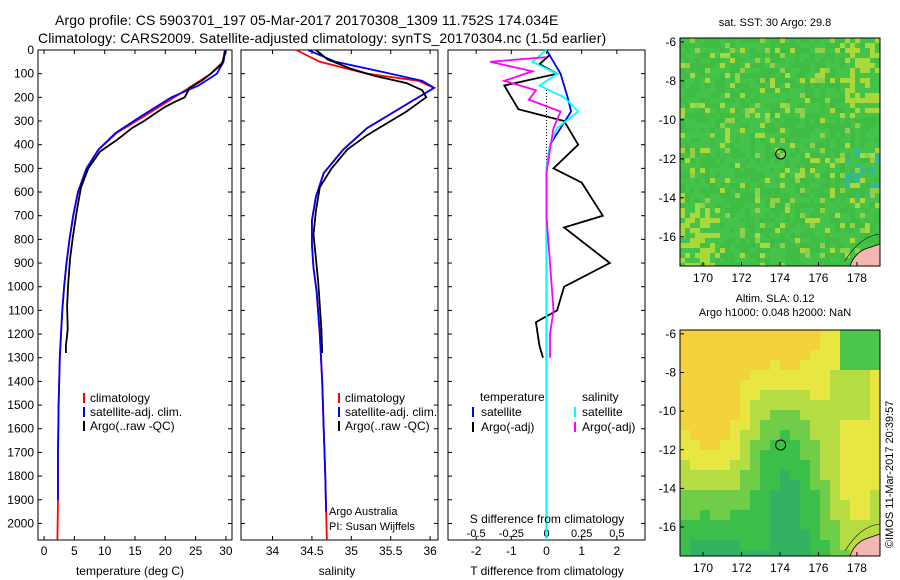 The width and height of the screenshot is (900, 580). What do you see at coordinates (476, 534) in the screenshot?
I see `difference-top-tick-label: -0.5` at bounding box center [476, 534].